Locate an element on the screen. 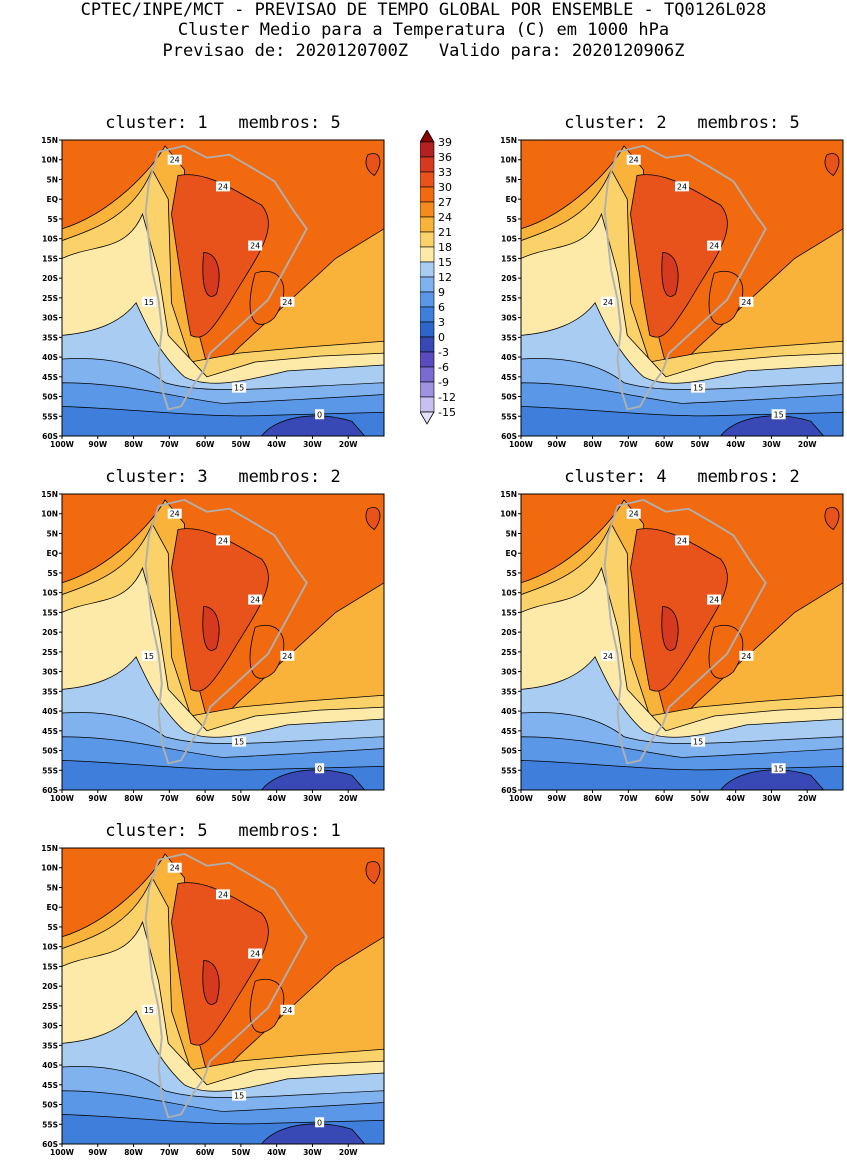 Image resolution: width=847 pixels, height=1160 pixels. lon-tick-label: 90W is located at coordinates (97, 798).